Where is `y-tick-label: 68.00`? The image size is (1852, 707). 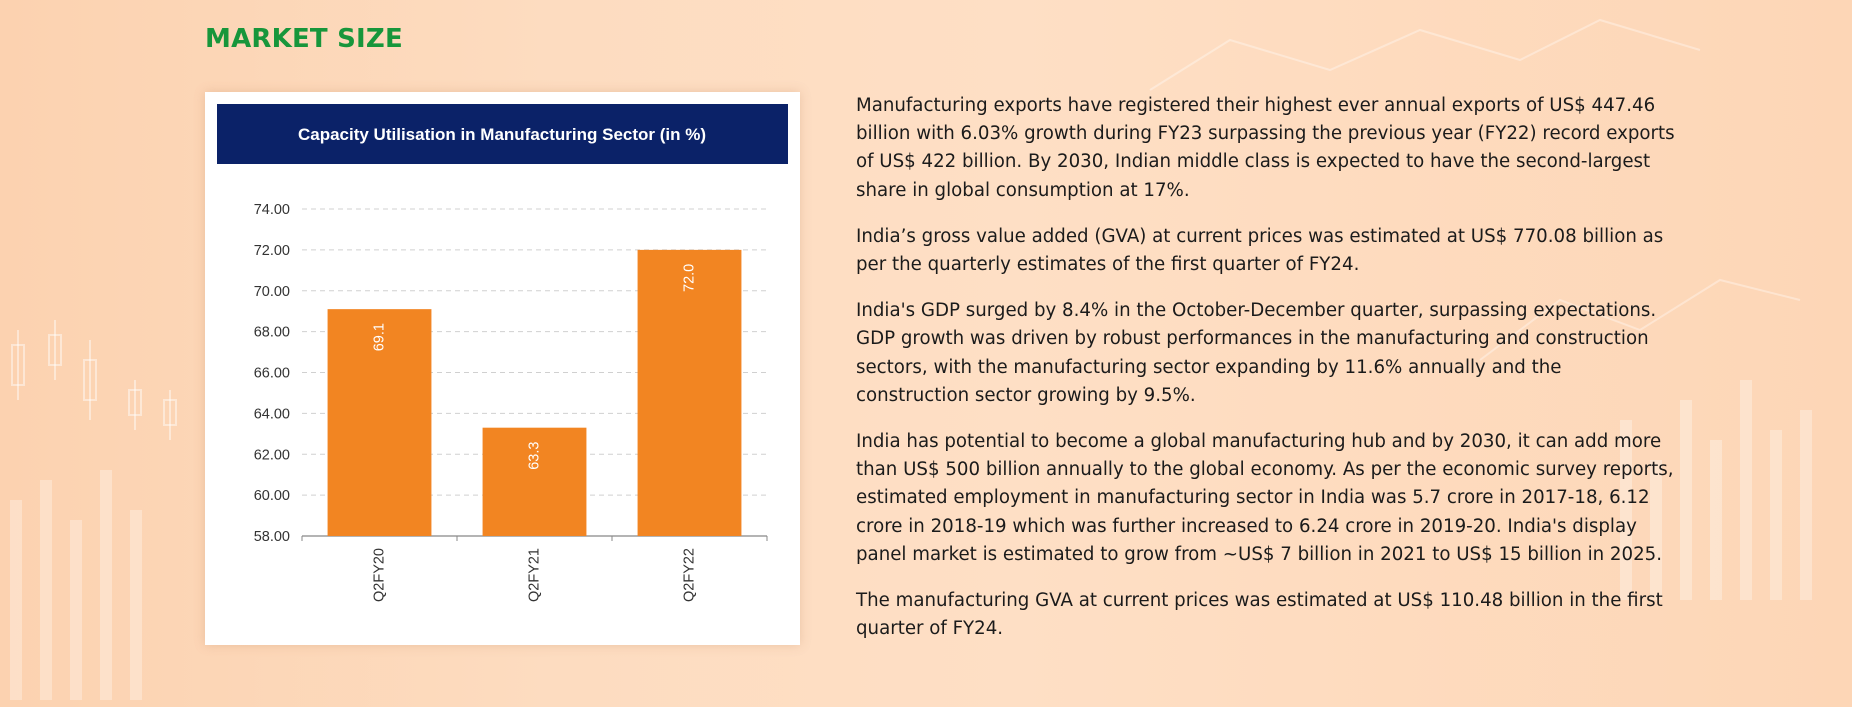
y-tick-label: 68.00 is located at coordinates (272, 333).